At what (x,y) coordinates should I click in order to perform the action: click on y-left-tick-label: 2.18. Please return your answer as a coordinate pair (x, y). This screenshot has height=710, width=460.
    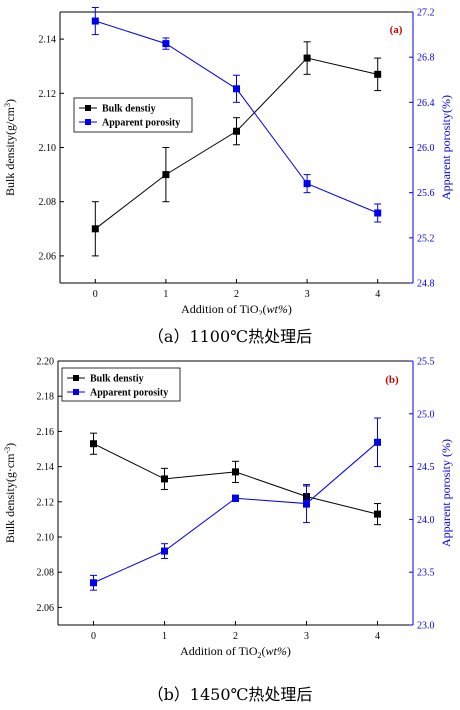
    Looking at the image, I should click on (46, 397).